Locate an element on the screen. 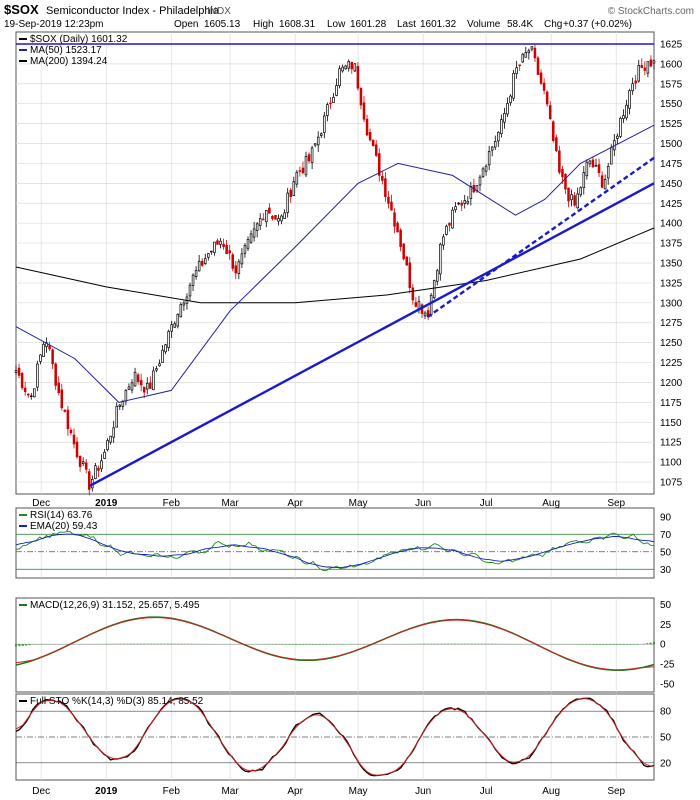  y-tick-label: 80 is located at coordinates (666, 712).